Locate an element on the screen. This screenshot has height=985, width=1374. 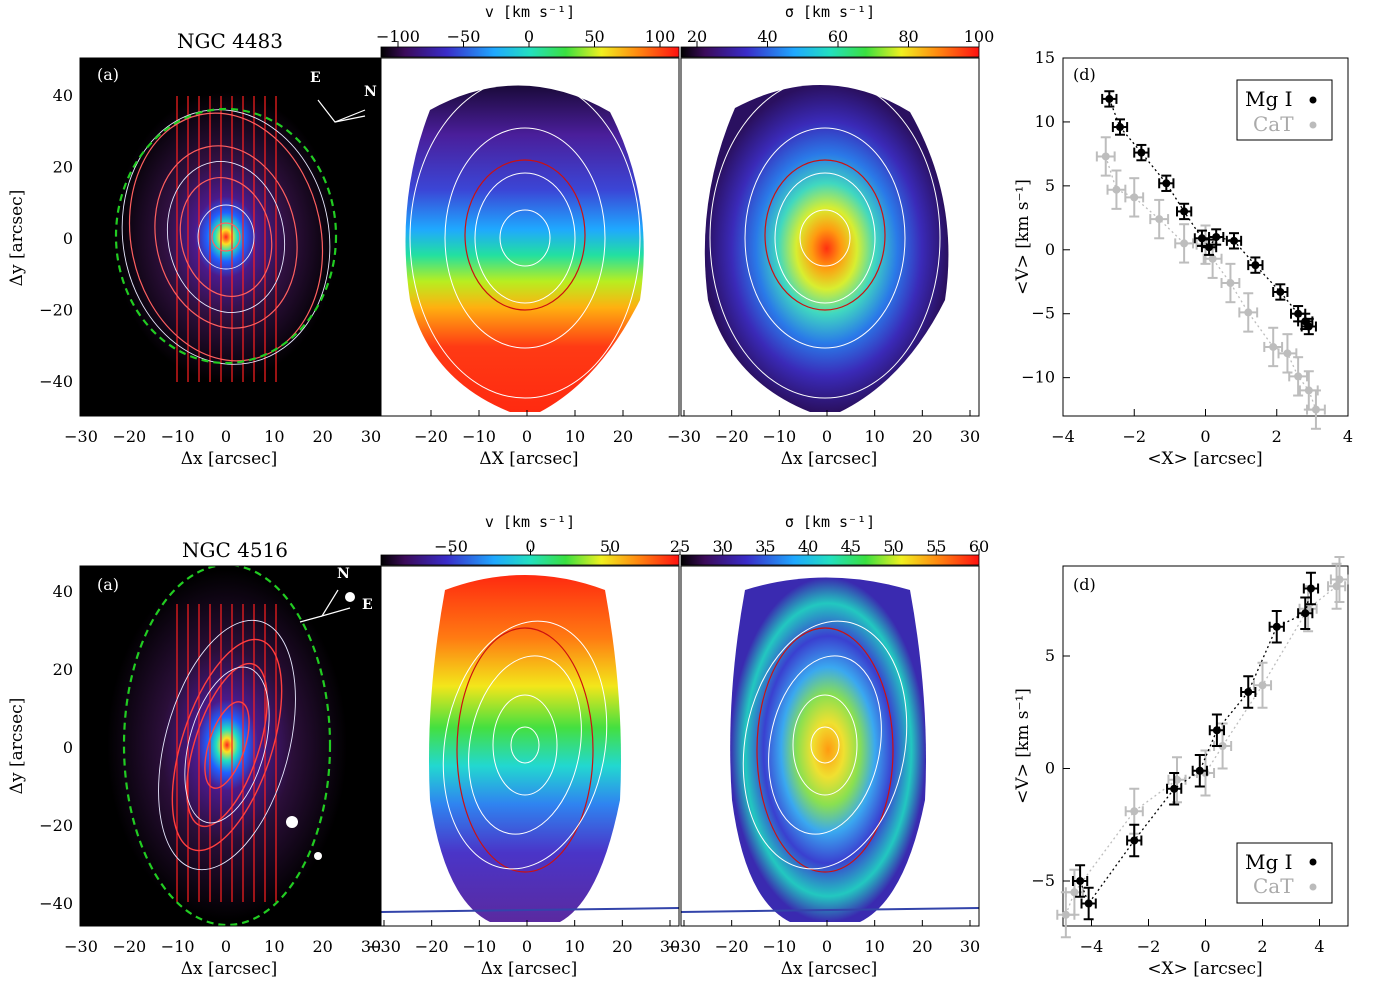
panel-d-xlabel: <X> [arcsec] is located at coordinates (1204, 459).